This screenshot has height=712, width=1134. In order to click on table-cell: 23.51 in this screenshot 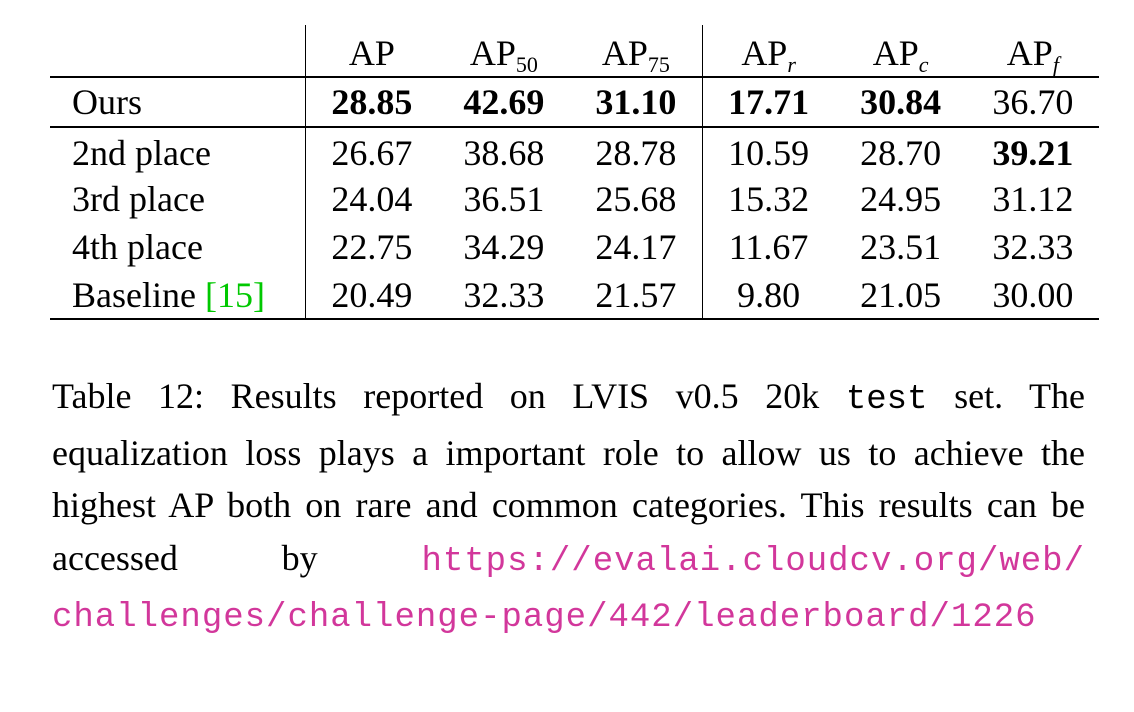, I will do `click(901, 247)`.